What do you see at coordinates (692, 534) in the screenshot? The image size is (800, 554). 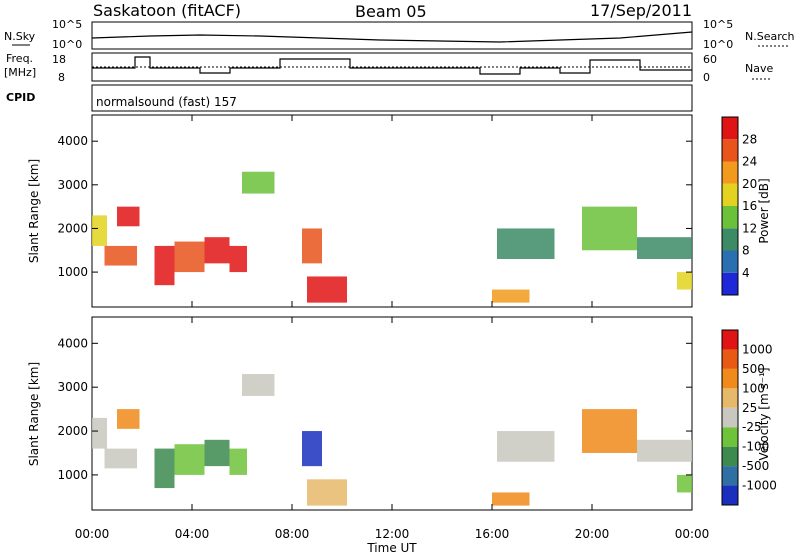 I see `xtick-label-6: 00:00` at bounding box center [692, 534].